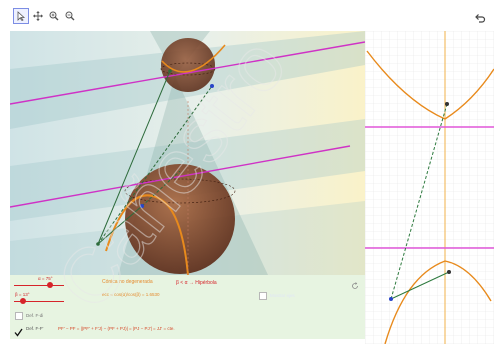  I want to click on hyperbola-2d-lower, so click(438, 302).